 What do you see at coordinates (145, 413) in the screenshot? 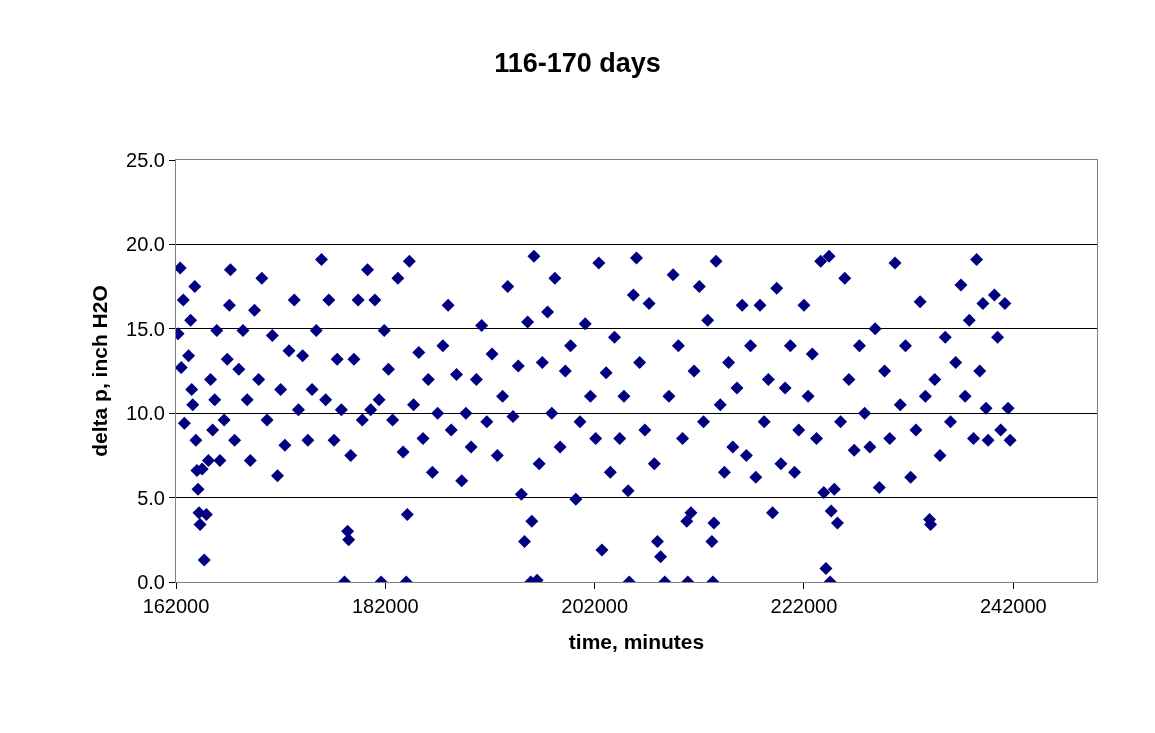
I see `y-tick-label: 10.0` at bounding box center [145, 413].